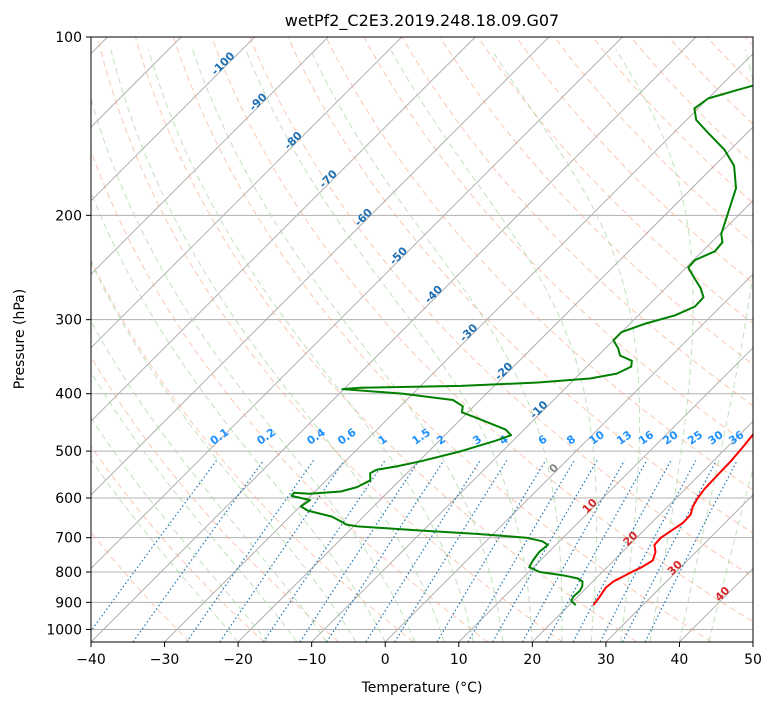 This screenshot has width=775, height=708. Describe the element at coordinates (503, 370) in the screenshot. I see `isotherm-label: -20` at that location.